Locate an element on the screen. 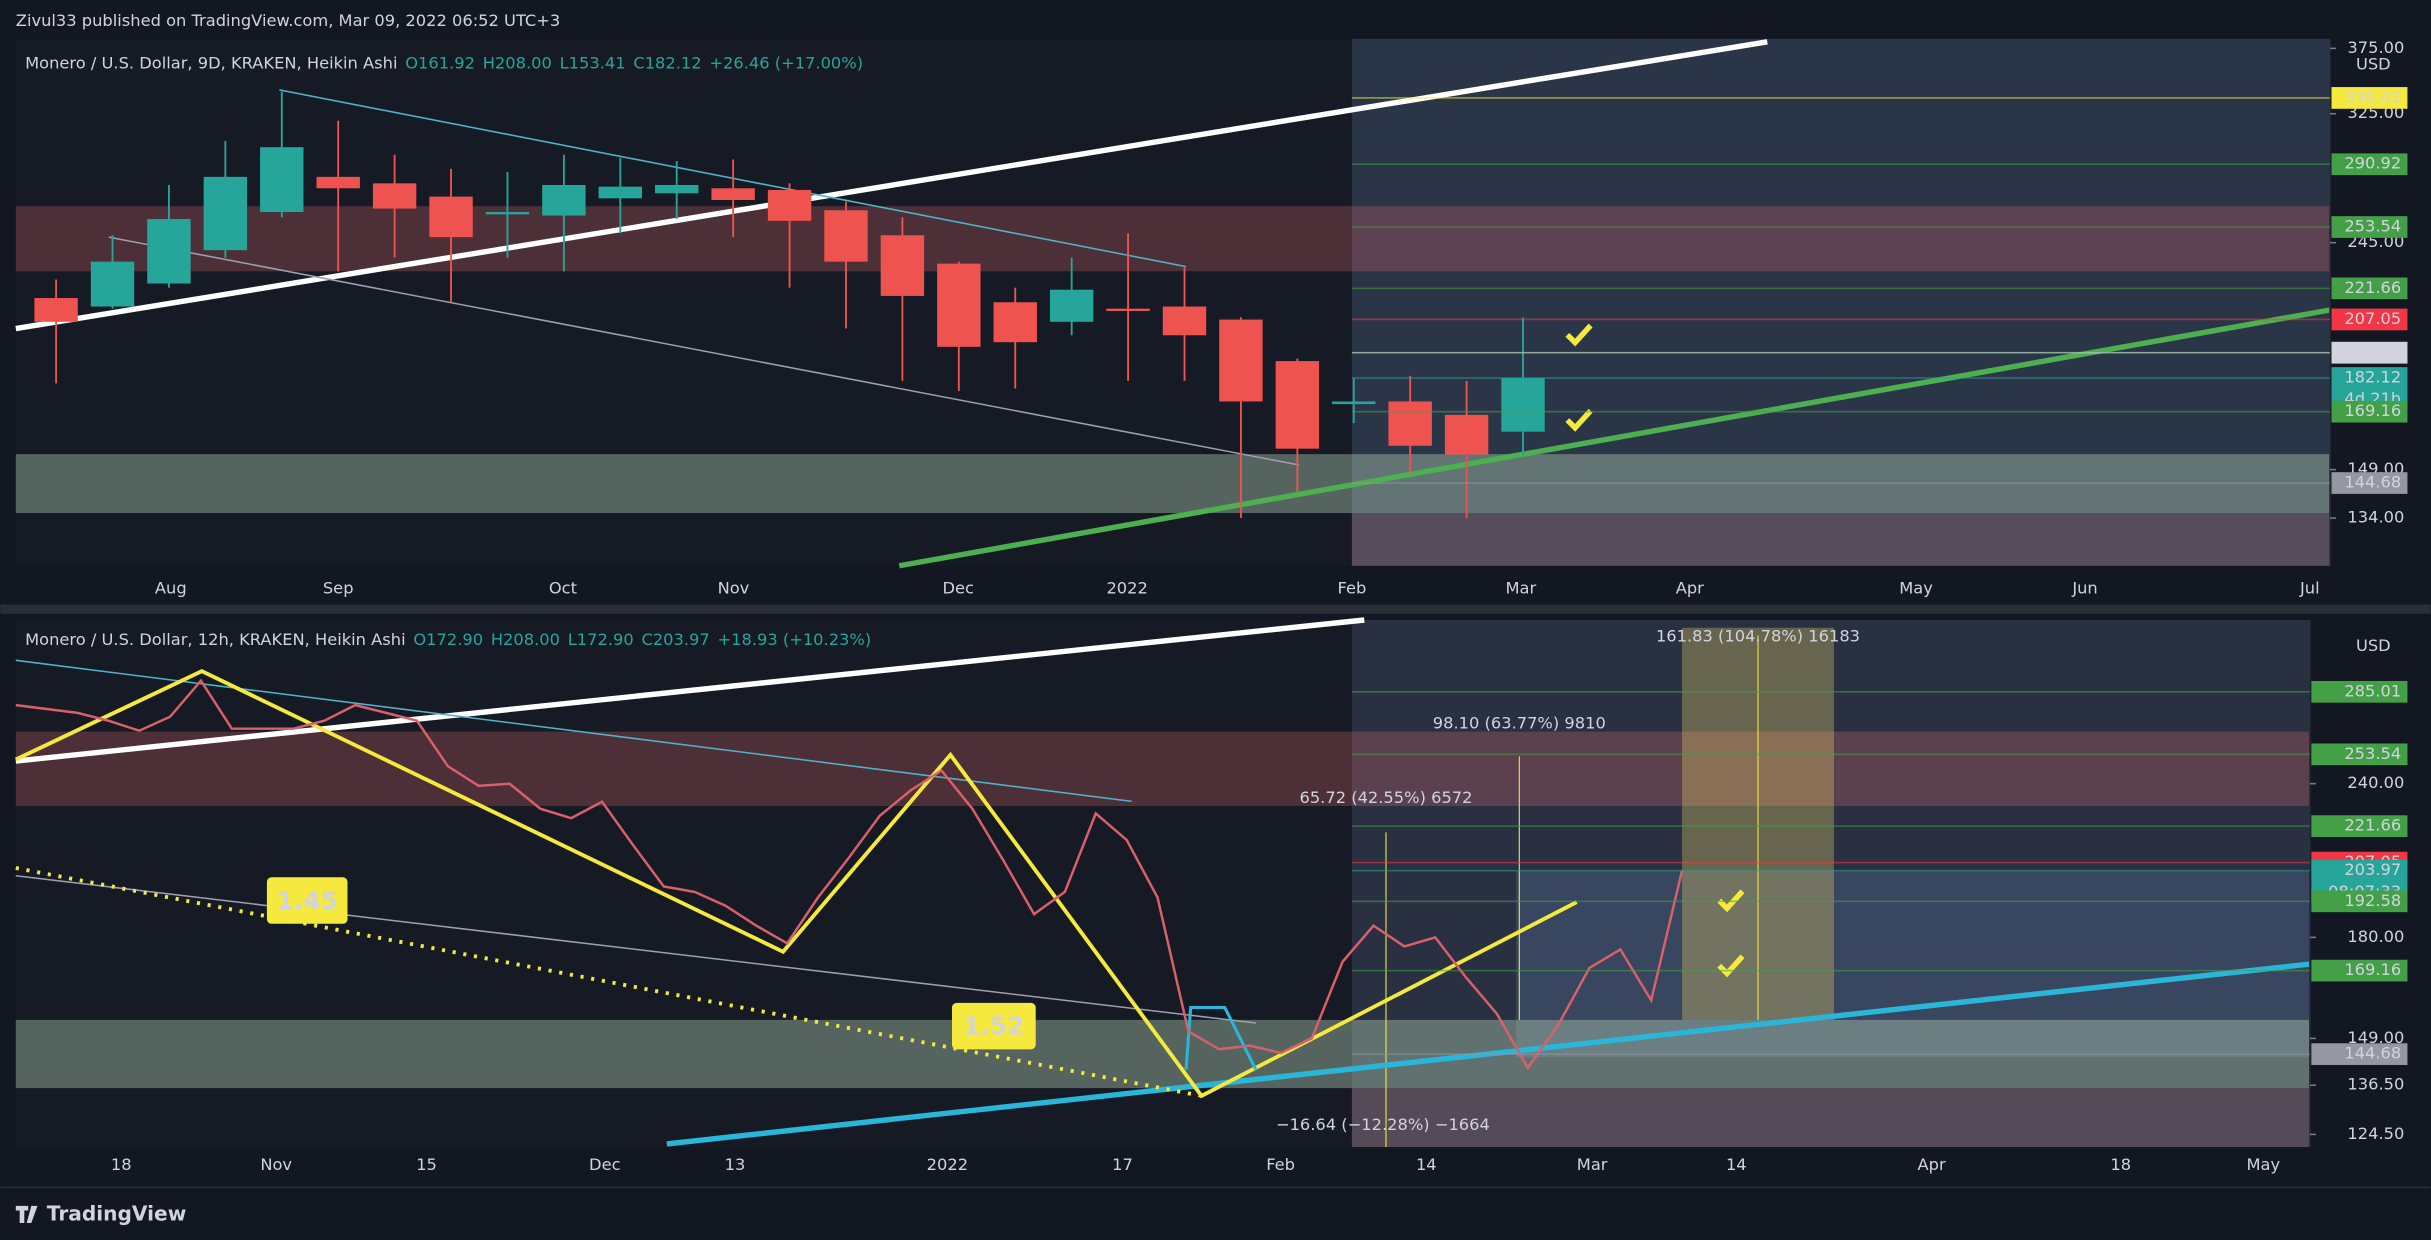 The width and height of the screenshot is (2431, 1240). measure-label: 161.83 (104.78%) 16183 is located at coordinates (1758, 636).